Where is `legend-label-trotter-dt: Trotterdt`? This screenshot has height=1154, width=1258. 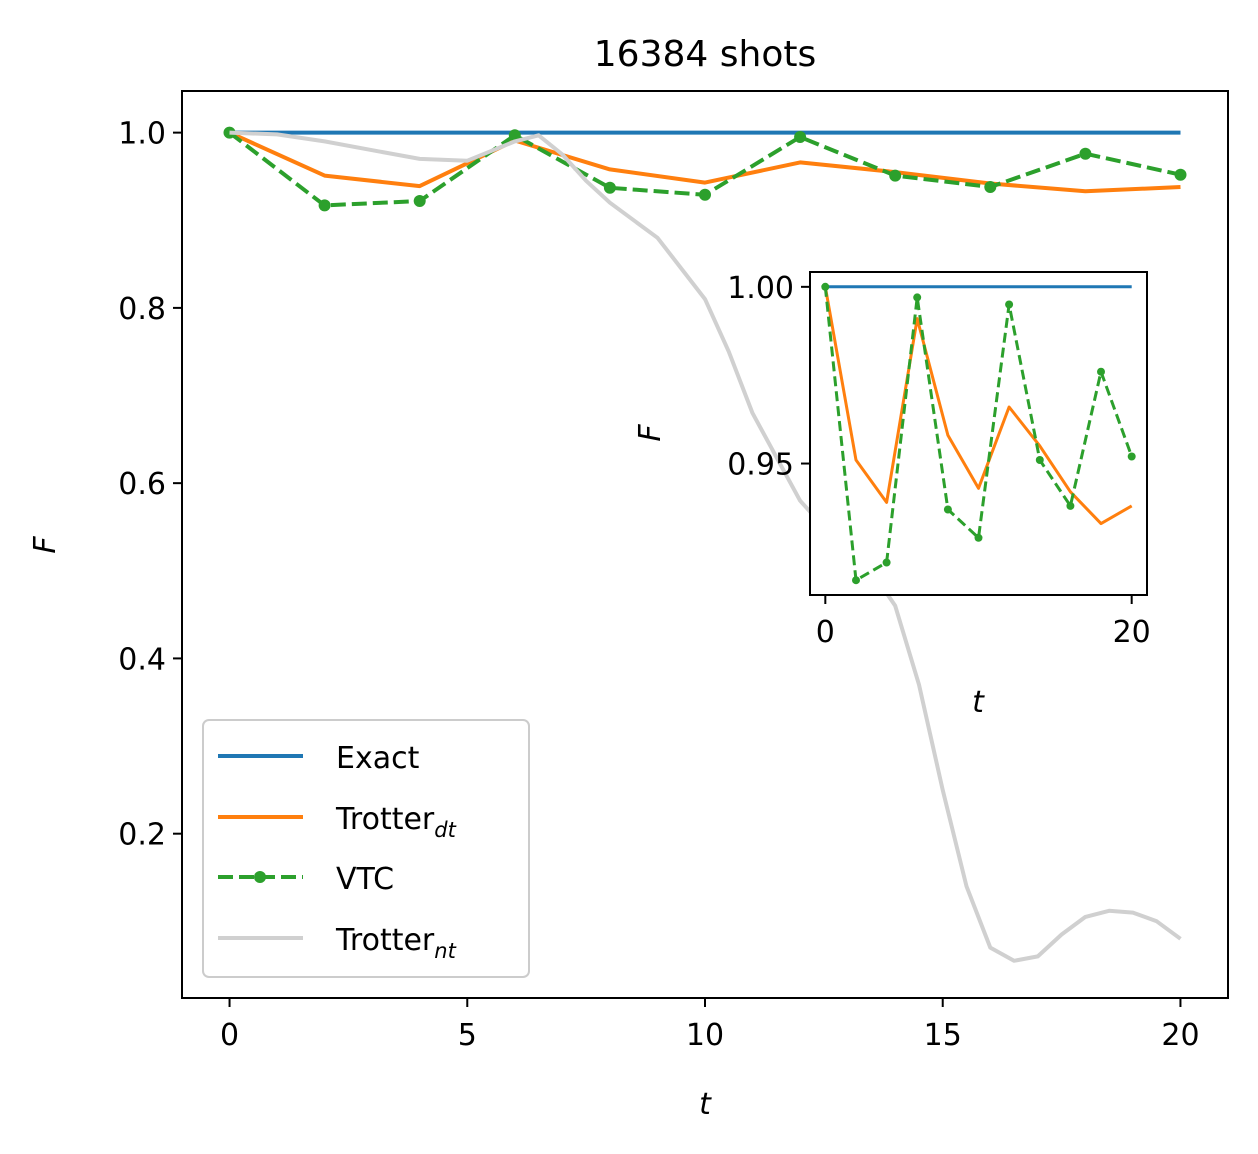 legend-label-trotter-dt: Trotterdt is located at coordinates (396, 822).